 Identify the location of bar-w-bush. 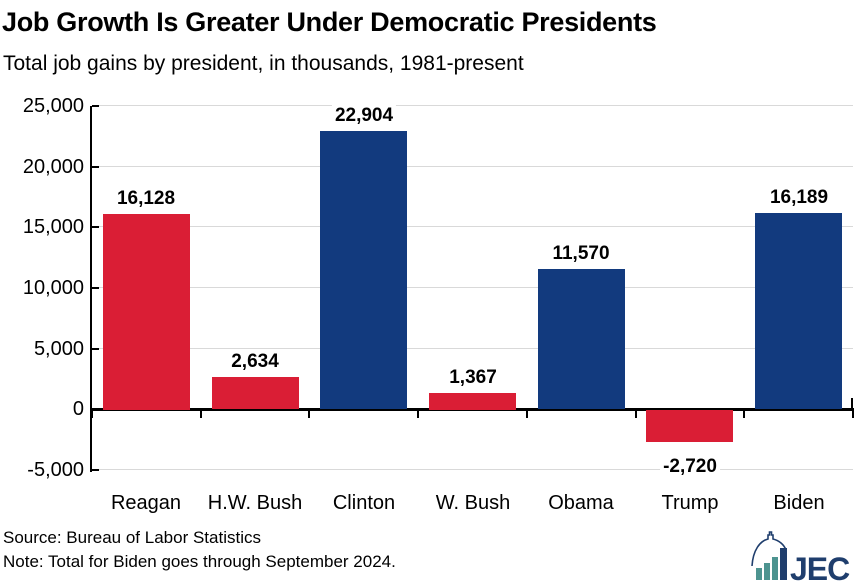
(472, 401).